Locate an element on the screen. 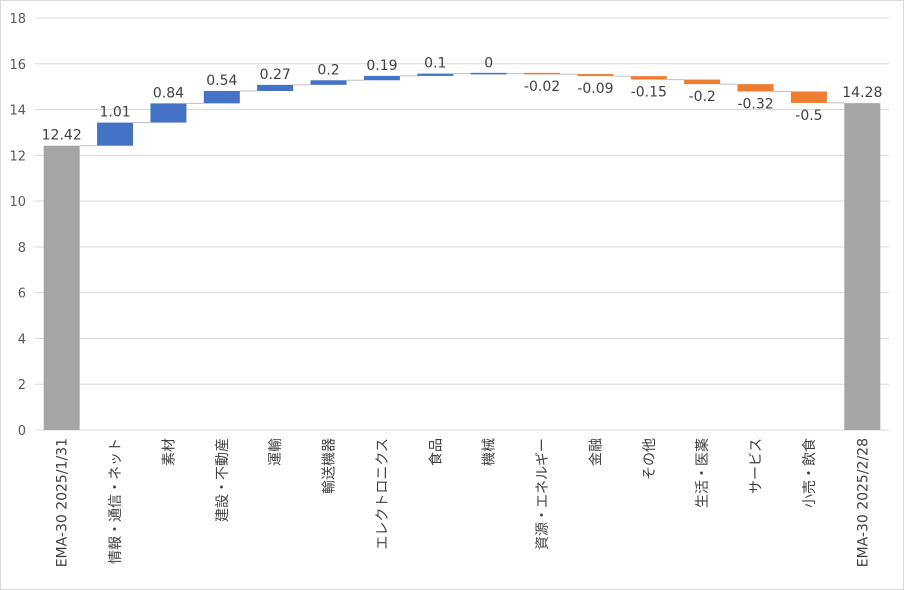 Image resolution: width=904 pixels, height=590 pixels. category-label-6: エレクトロニクス is located at coordinates (383, 494).